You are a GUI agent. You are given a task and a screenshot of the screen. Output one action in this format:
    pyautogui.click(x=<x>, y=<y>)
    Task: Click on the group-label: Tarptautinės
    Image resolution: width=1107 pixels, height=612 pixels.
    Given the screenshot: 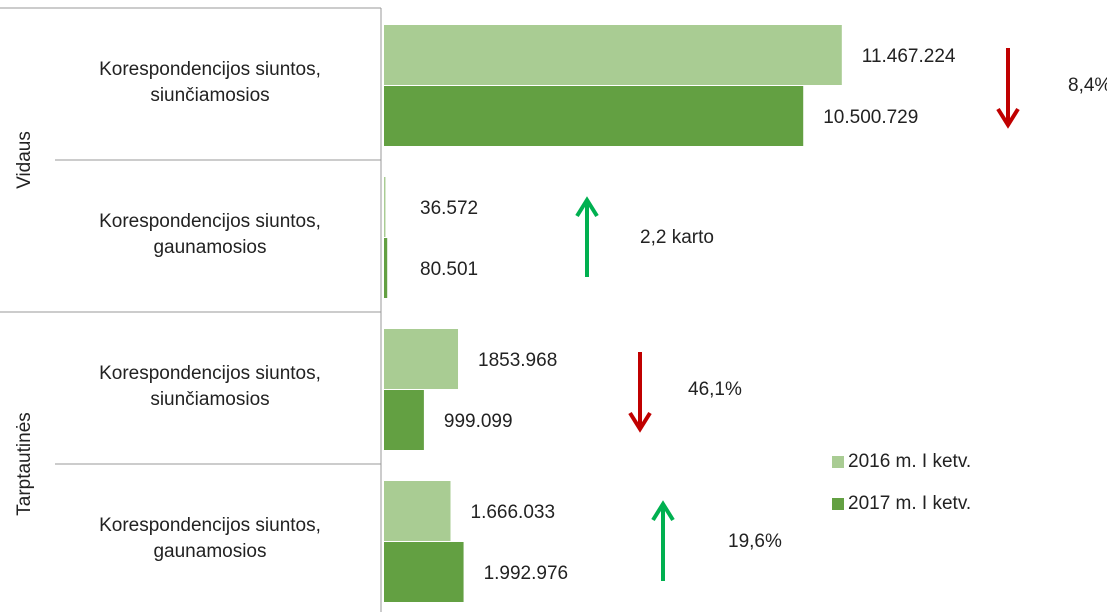 What is the action you would take?
    pyautogui.click(x=24, y=464)
    